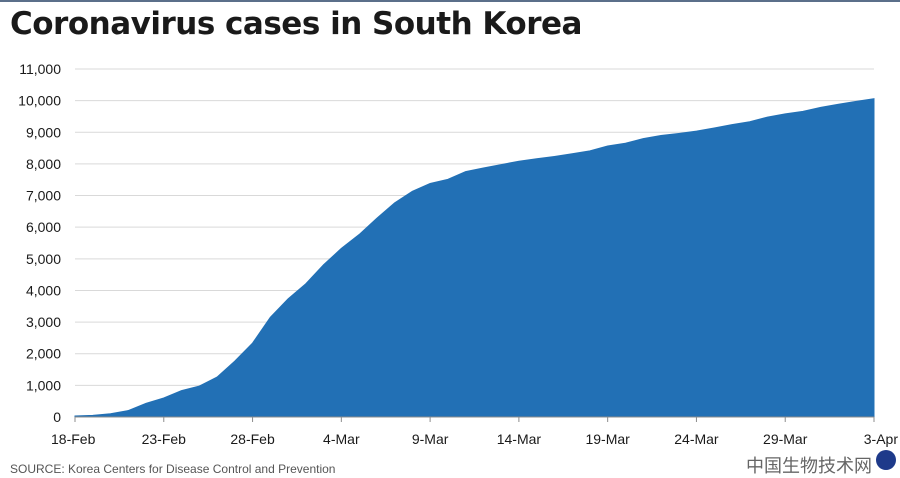 The height and width of the screenshot is (478, 900). What do you see at coordinates (43, 290) in the screenshot?
I see `y-tick-label: 4,000` at bounding box center [43, 290].